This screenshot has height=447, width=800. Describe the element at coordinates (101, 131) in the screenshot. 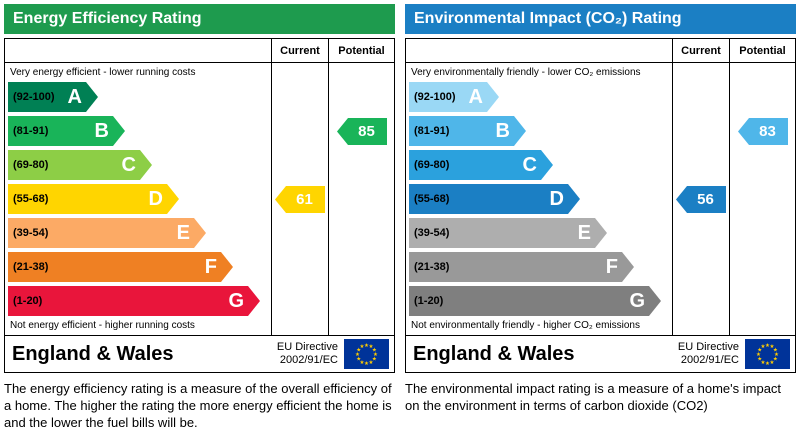

I see `band-letter: B` at that location.